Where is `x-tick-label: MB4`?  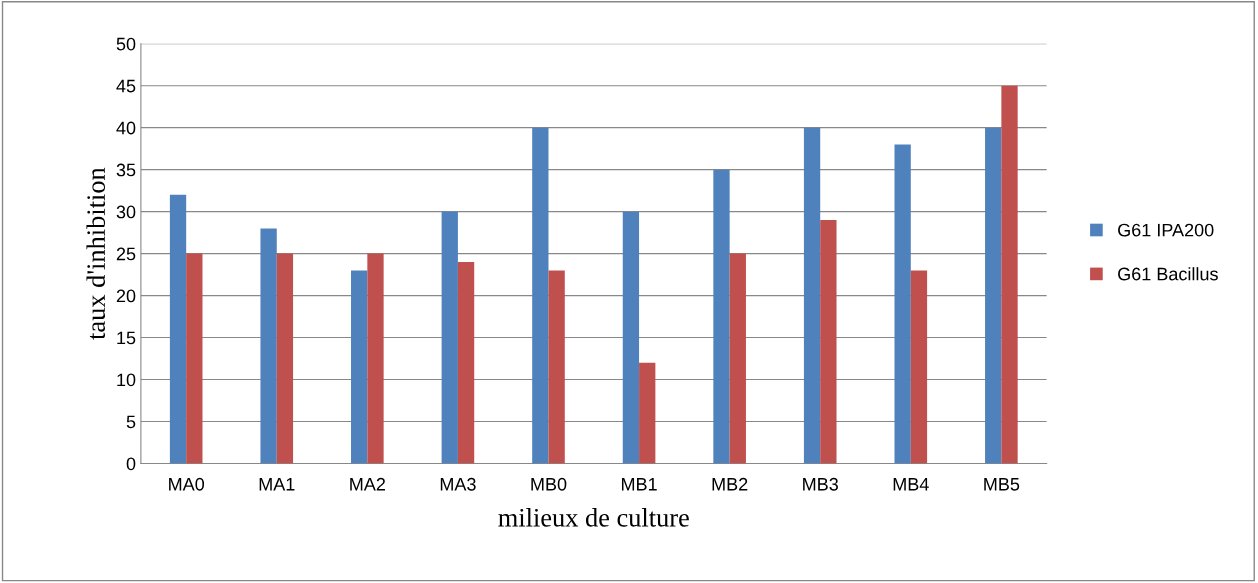 x-tick-label: MB4 is located at coordinates (911, 484).